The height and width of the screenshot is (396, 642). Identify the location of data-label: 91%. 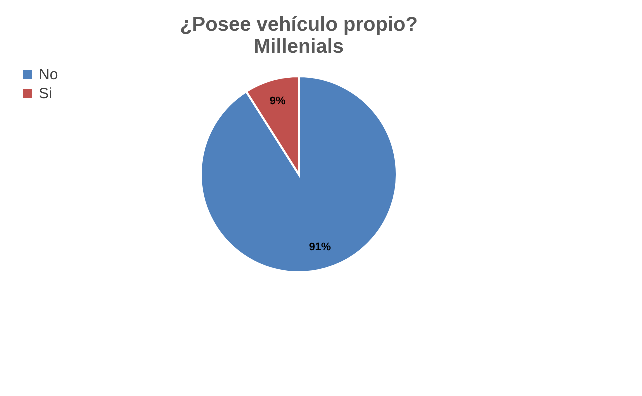
(320, 247).